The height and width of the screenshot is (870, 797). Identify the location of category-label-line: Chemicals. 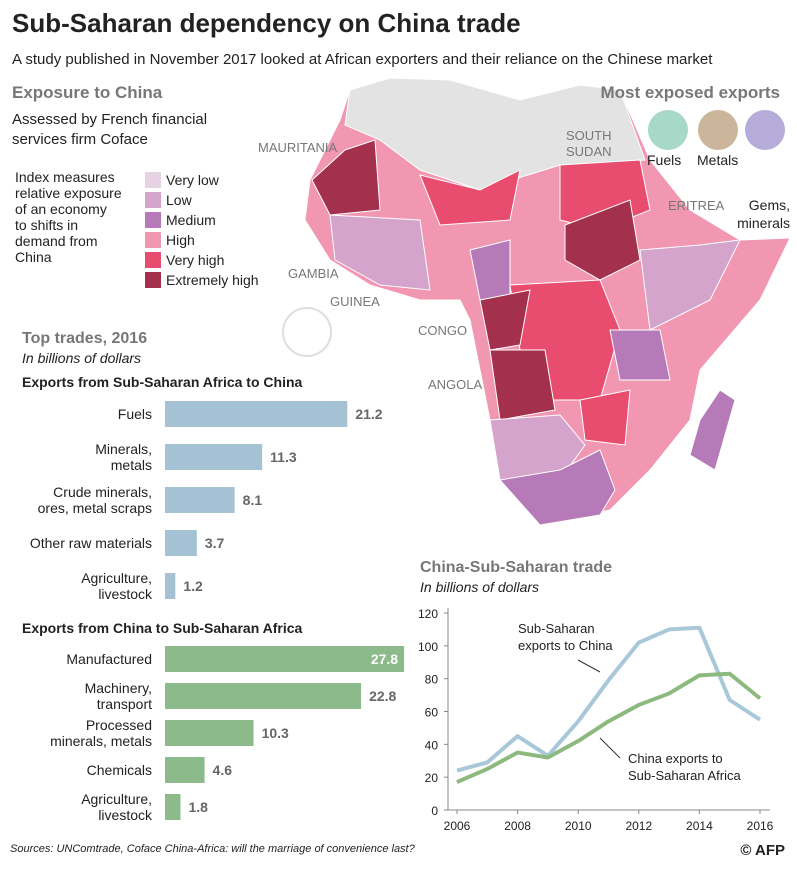
(119, 770).